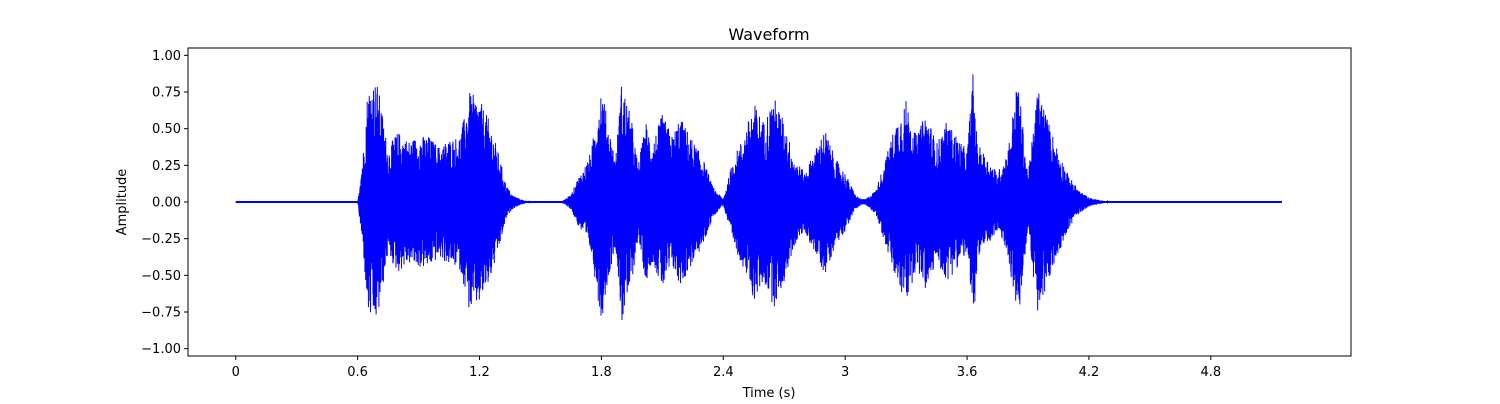 Image resolution: width=1500 pixels, height=404 pixels. I want to click on y-tick-label: −0.75, so click(161, 313).